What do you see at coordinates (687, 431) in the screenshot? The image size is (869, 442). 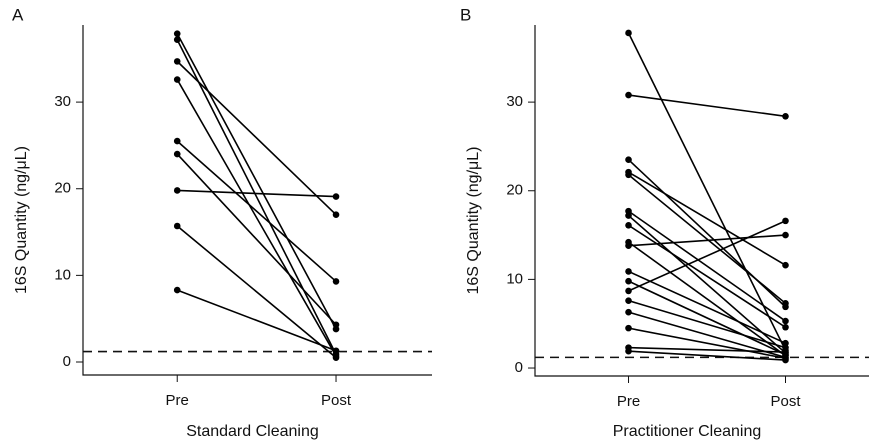 I see `x-axis-title: Practitioner Cleaning` at bounding box center [687, 431].